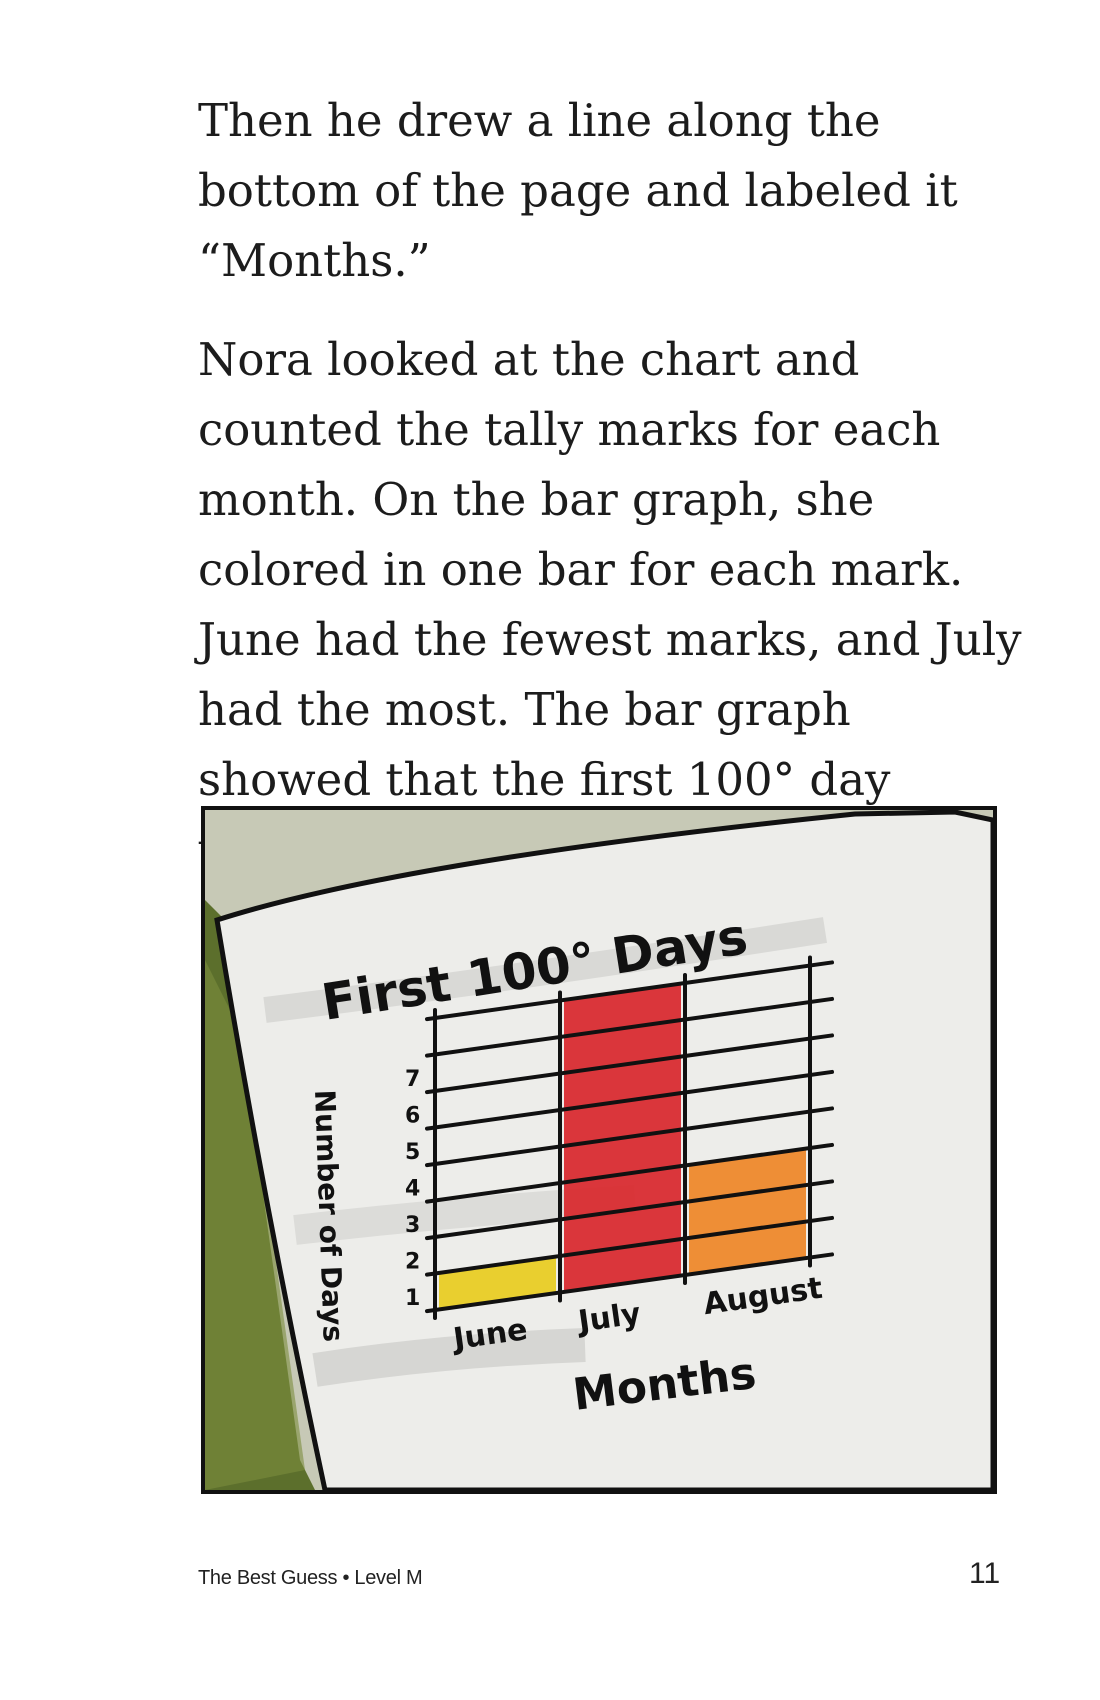 The height and width of the screenshot is (1700, 1100). What do you see at coordinates (412, 1188) in the screenshot?
I see `y-tick-label: 4` at bounding box center [412, 1188].